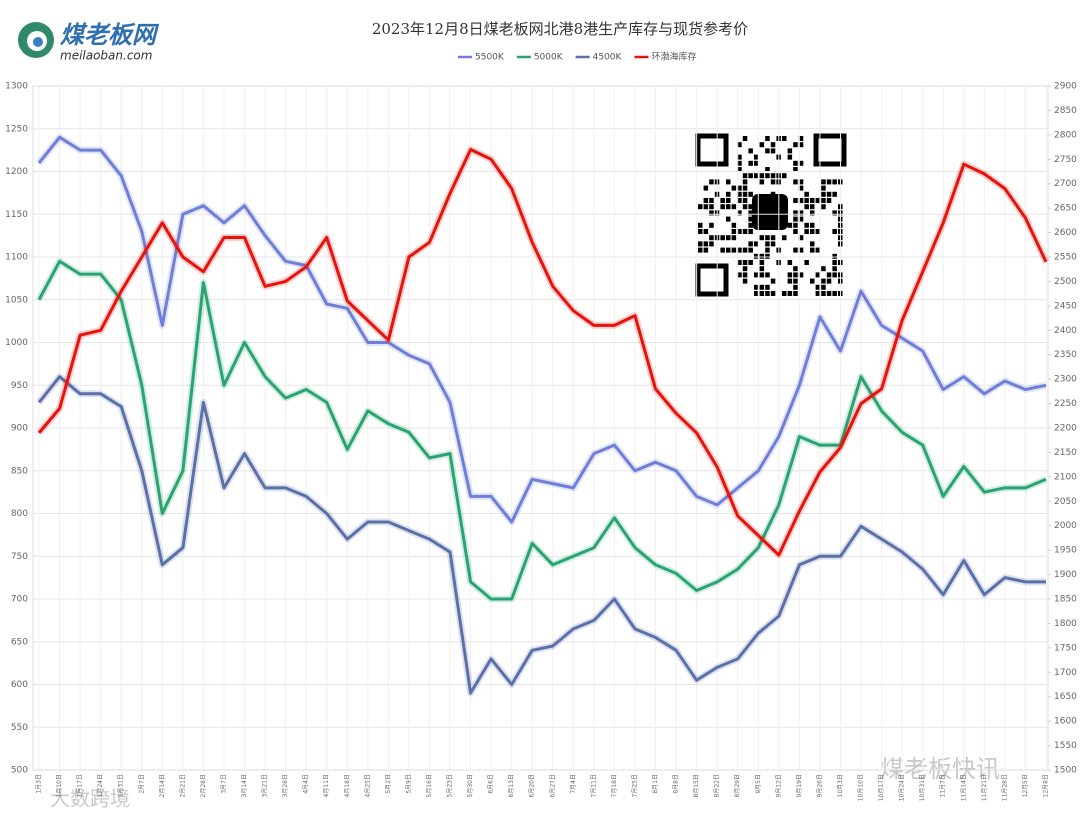 The width and height of the screenshot is (1080, 819). I want to click on y-tick-label: 600, so click(19, 685).